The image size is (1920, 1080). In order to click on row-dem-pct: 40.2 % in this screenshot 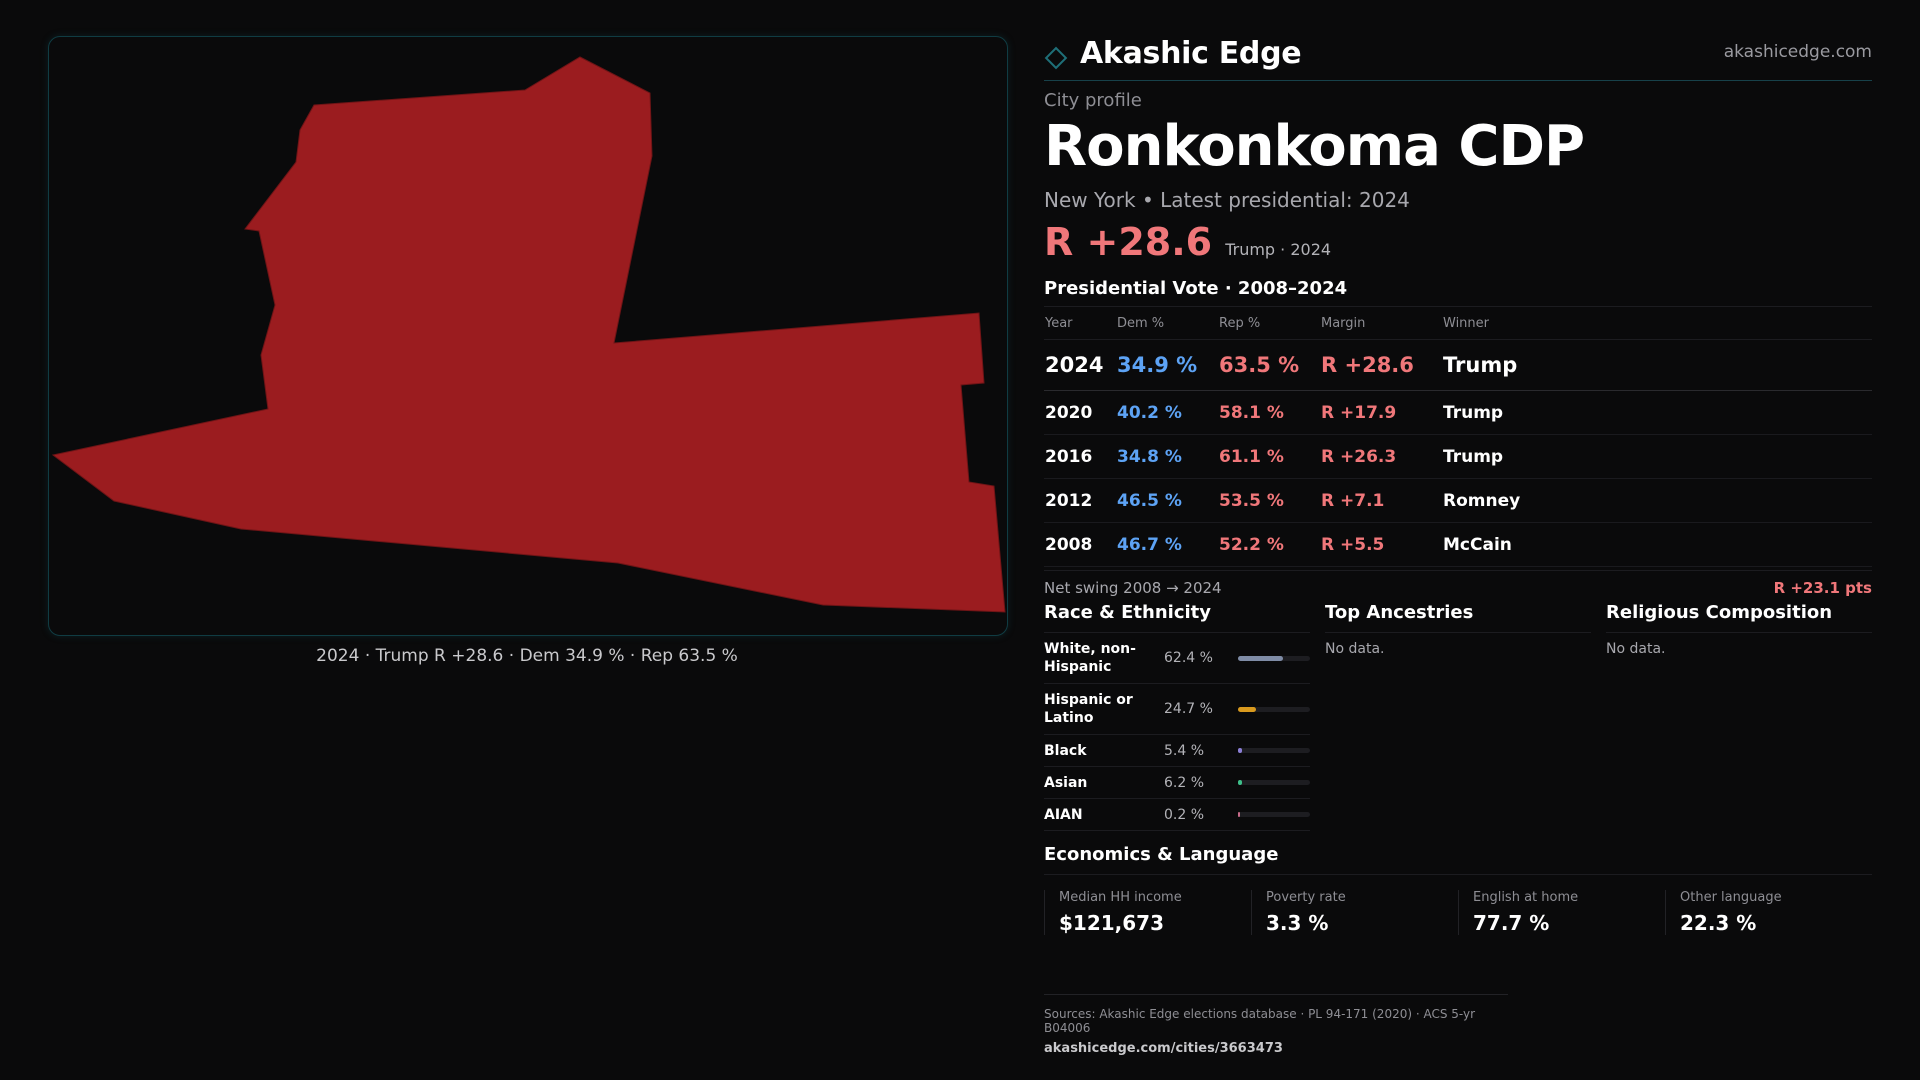, I will do `click(1167, 412)`.